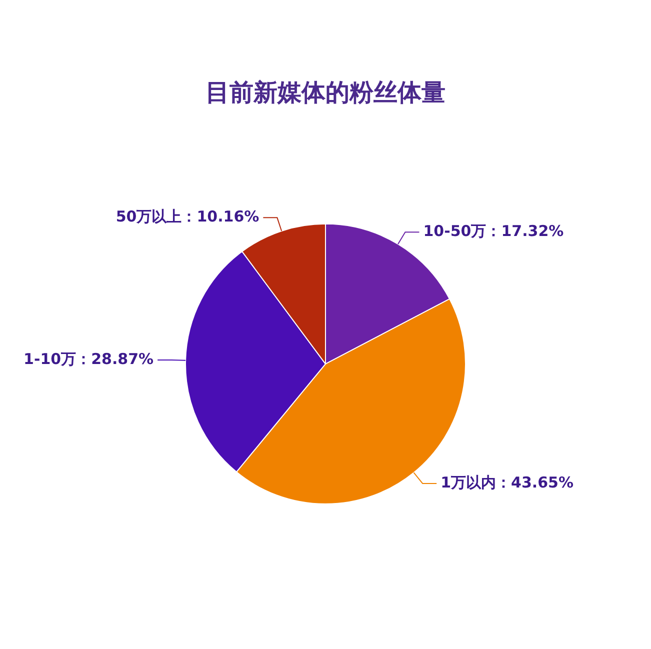  Describe the element at coordinates (149, 217) in the screenshot. I see `slice-label: 50万以上` at that location.